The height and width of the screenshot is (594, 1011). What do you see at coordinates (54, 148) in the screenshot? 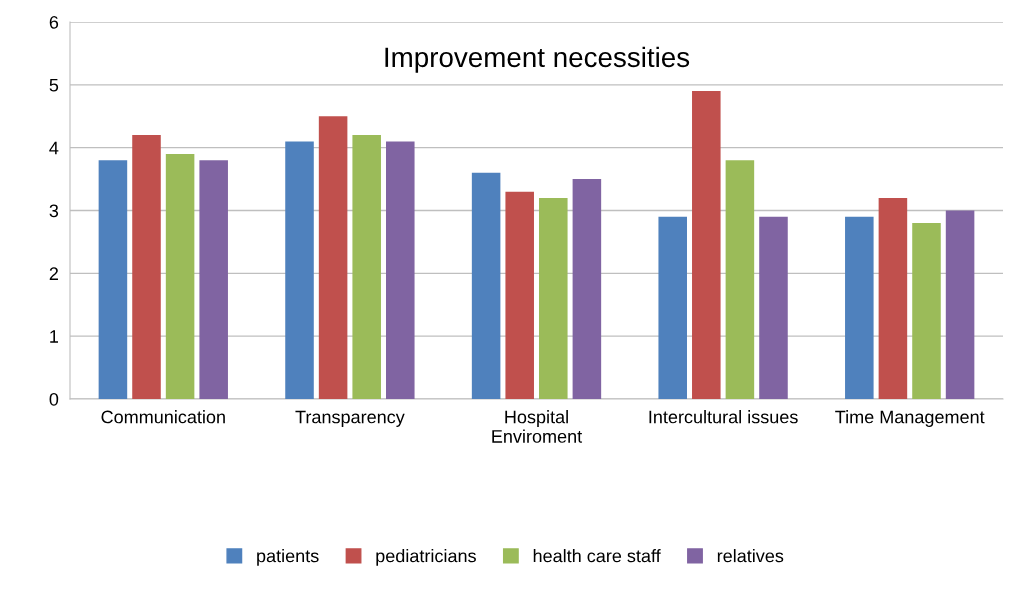
I see `y-tick-label: 4` at bounding box center [54, 148].